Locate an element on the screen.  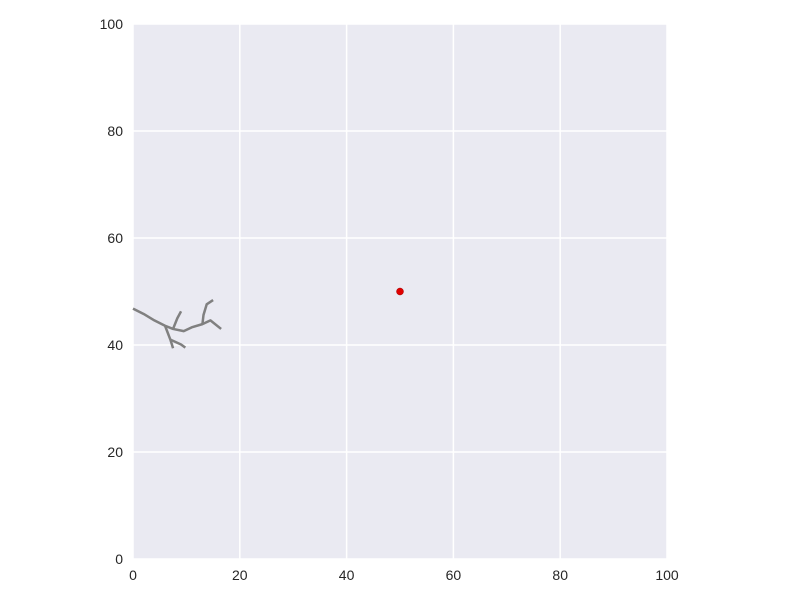
y-tick-label-1: 20 is located at coordinates (115, 452).